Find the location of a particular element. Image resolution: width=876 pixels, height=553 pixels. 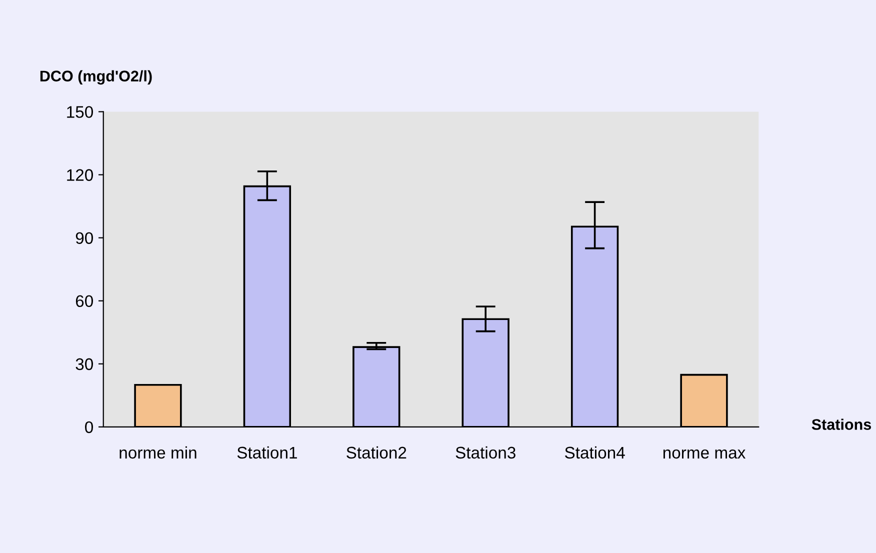

x-tick-label: Station2 is located at coordinates (376, 452).